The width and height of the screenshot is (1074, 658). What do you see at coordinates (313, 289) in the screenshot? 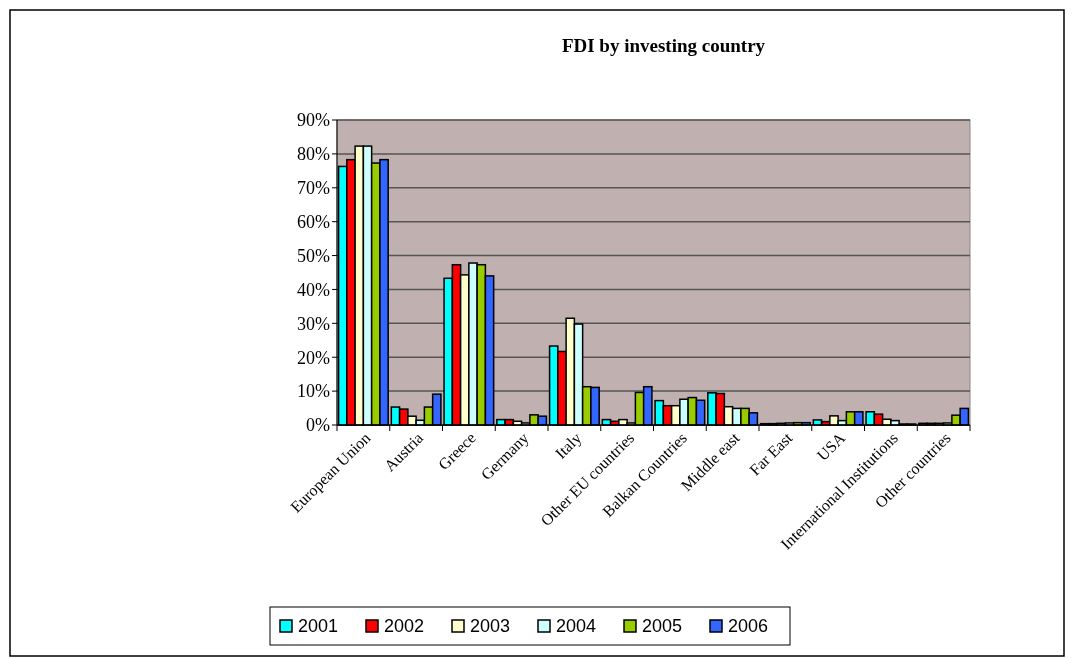
I see `y-tick-label: 40%` at bounding box center [313, 289].